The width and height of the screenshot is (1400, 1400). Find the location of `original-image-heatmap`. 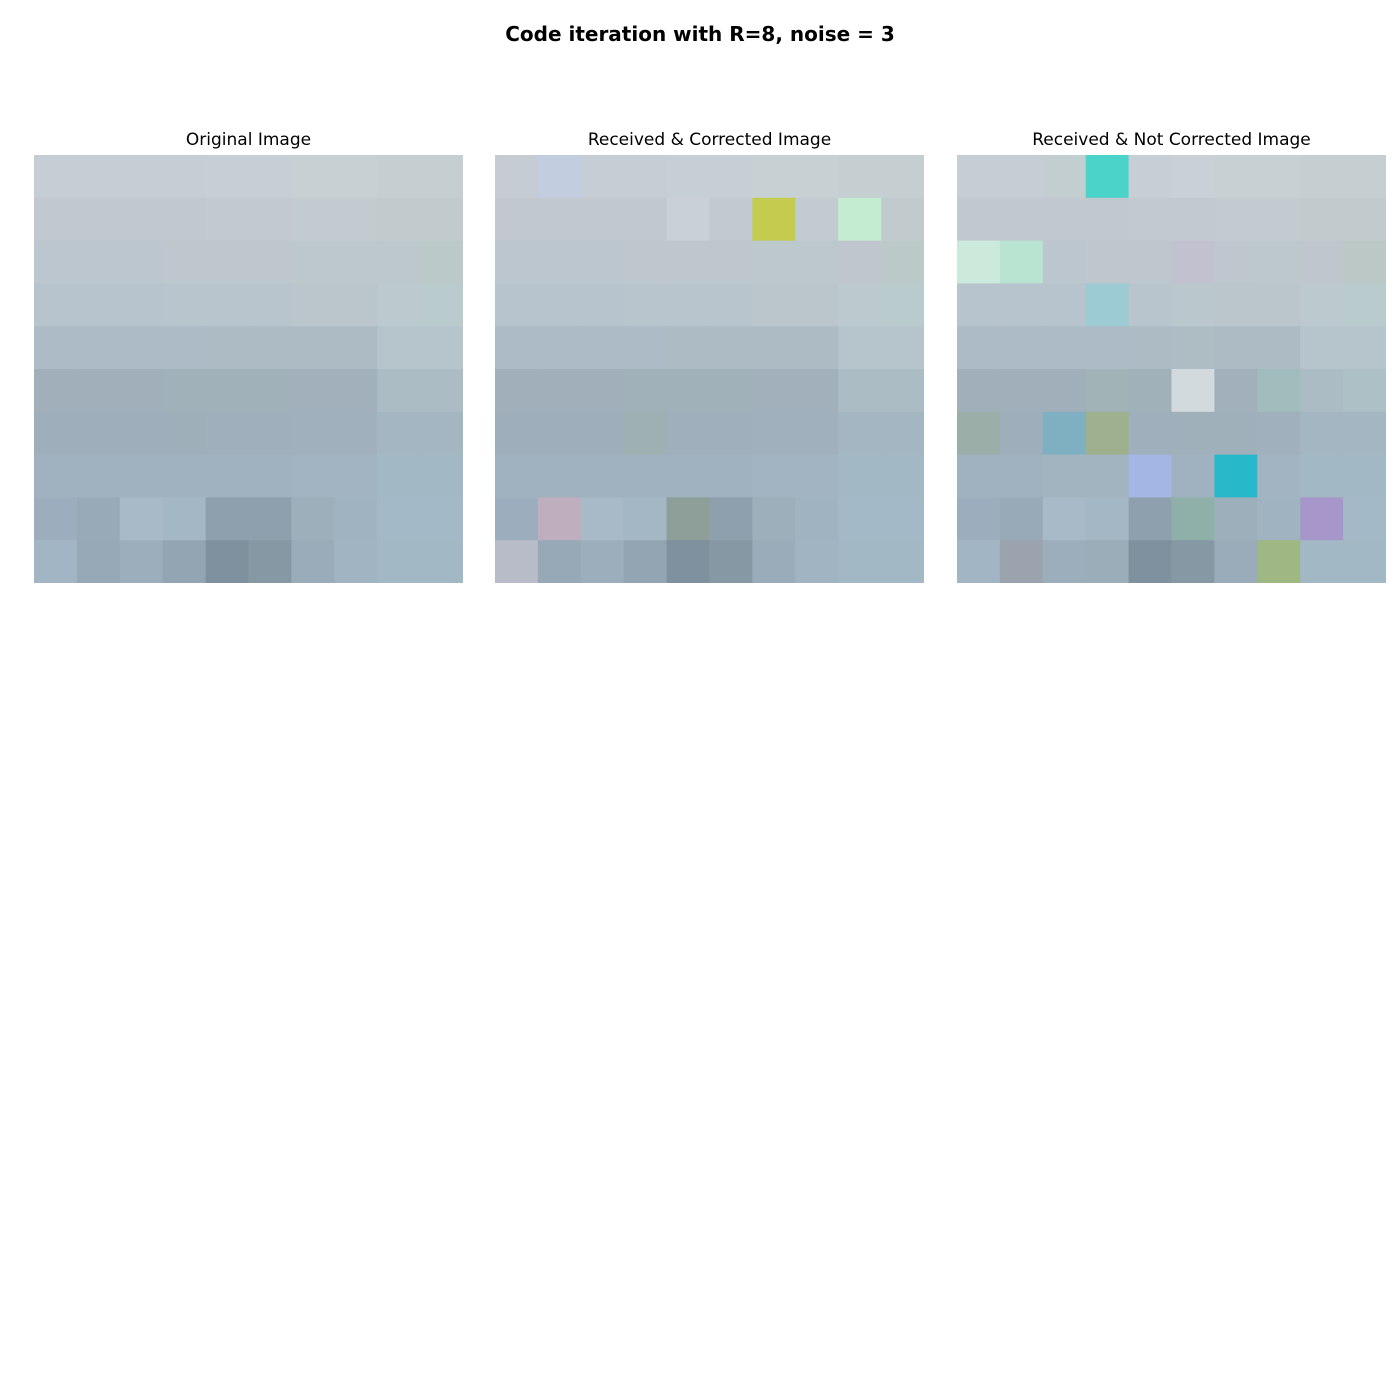

original-image-heatmap is located at coordinates (248, 369).